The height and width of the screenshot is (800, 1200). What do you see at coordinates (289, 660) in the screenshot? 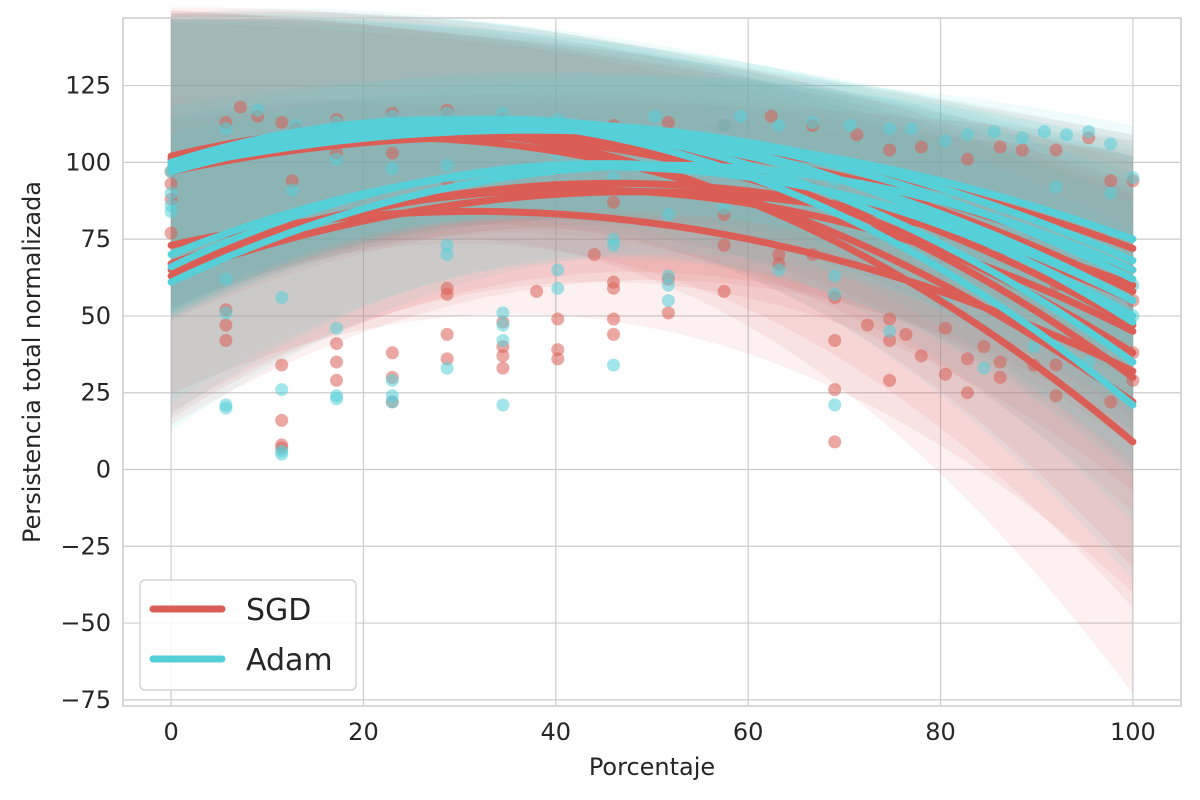
I see `legend-label-adam: Adam` at bounding box center [289, 660].